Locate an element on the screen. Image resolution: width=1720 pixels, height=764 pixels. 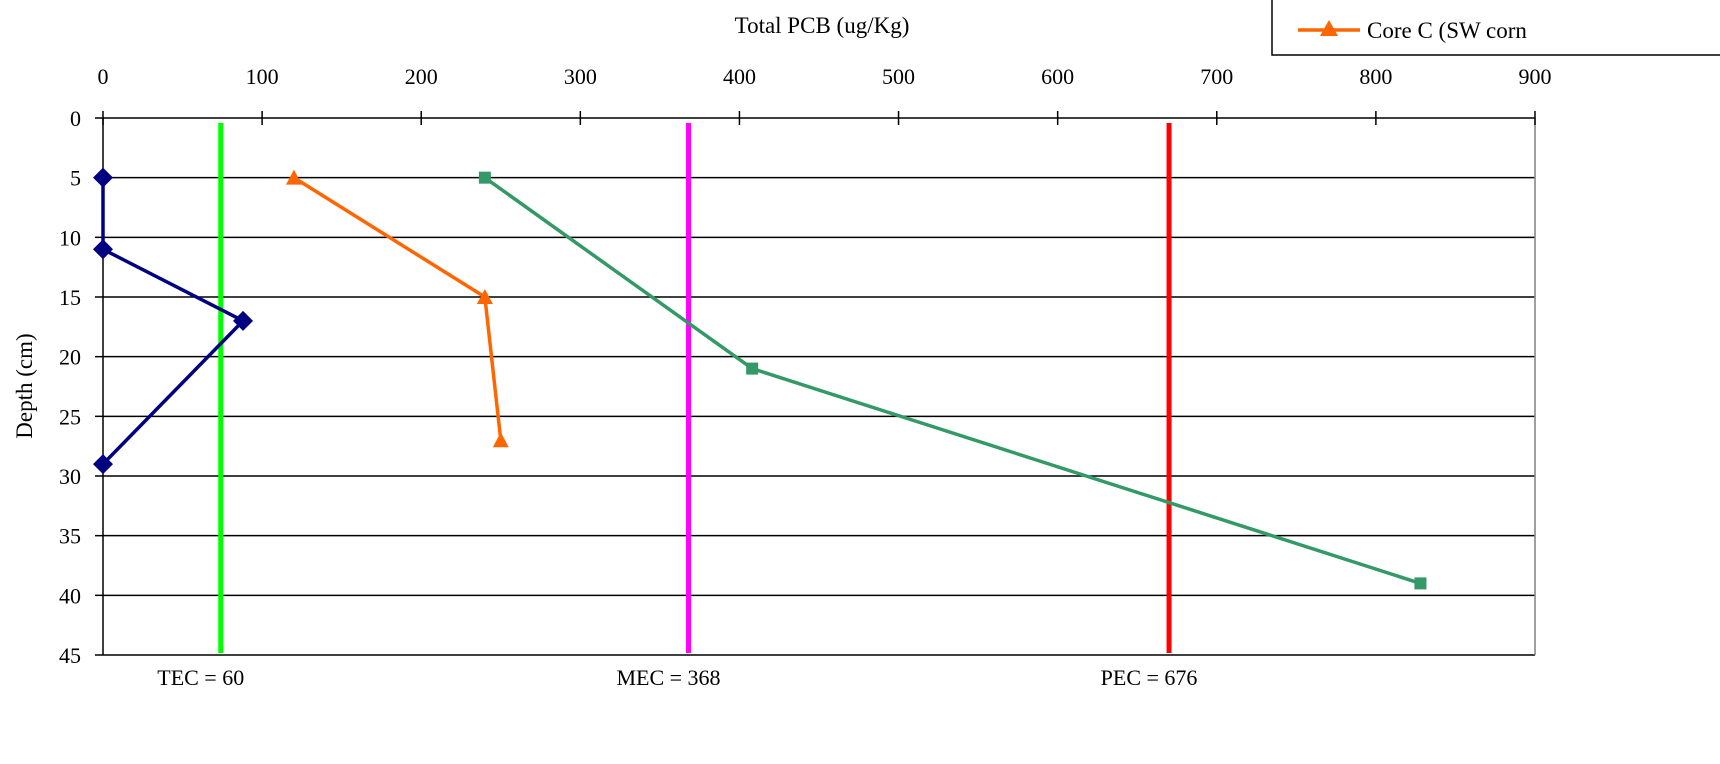
y-tick-label: 35 is located at coordinates (70, 536).